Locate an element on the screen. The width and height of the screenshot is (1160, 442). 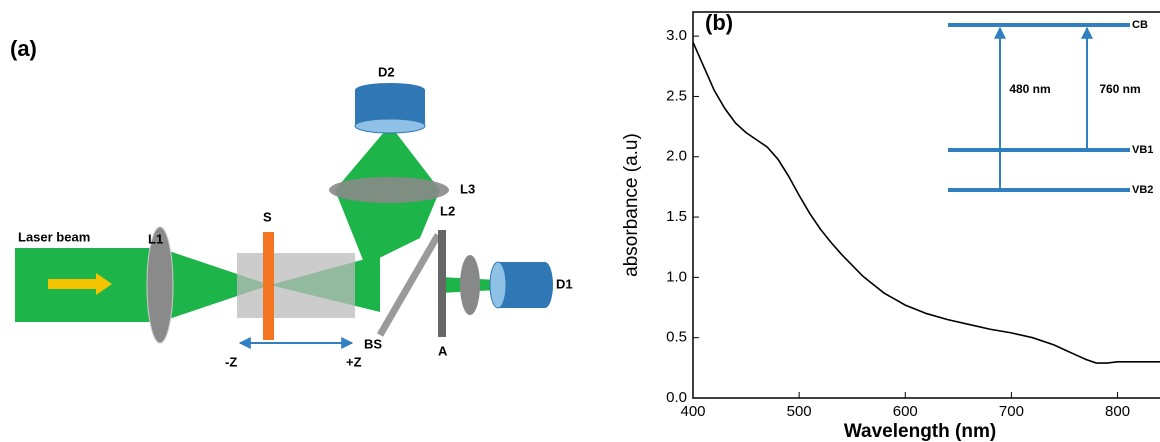
aperture-label: A is located at coordinates (443, 350).